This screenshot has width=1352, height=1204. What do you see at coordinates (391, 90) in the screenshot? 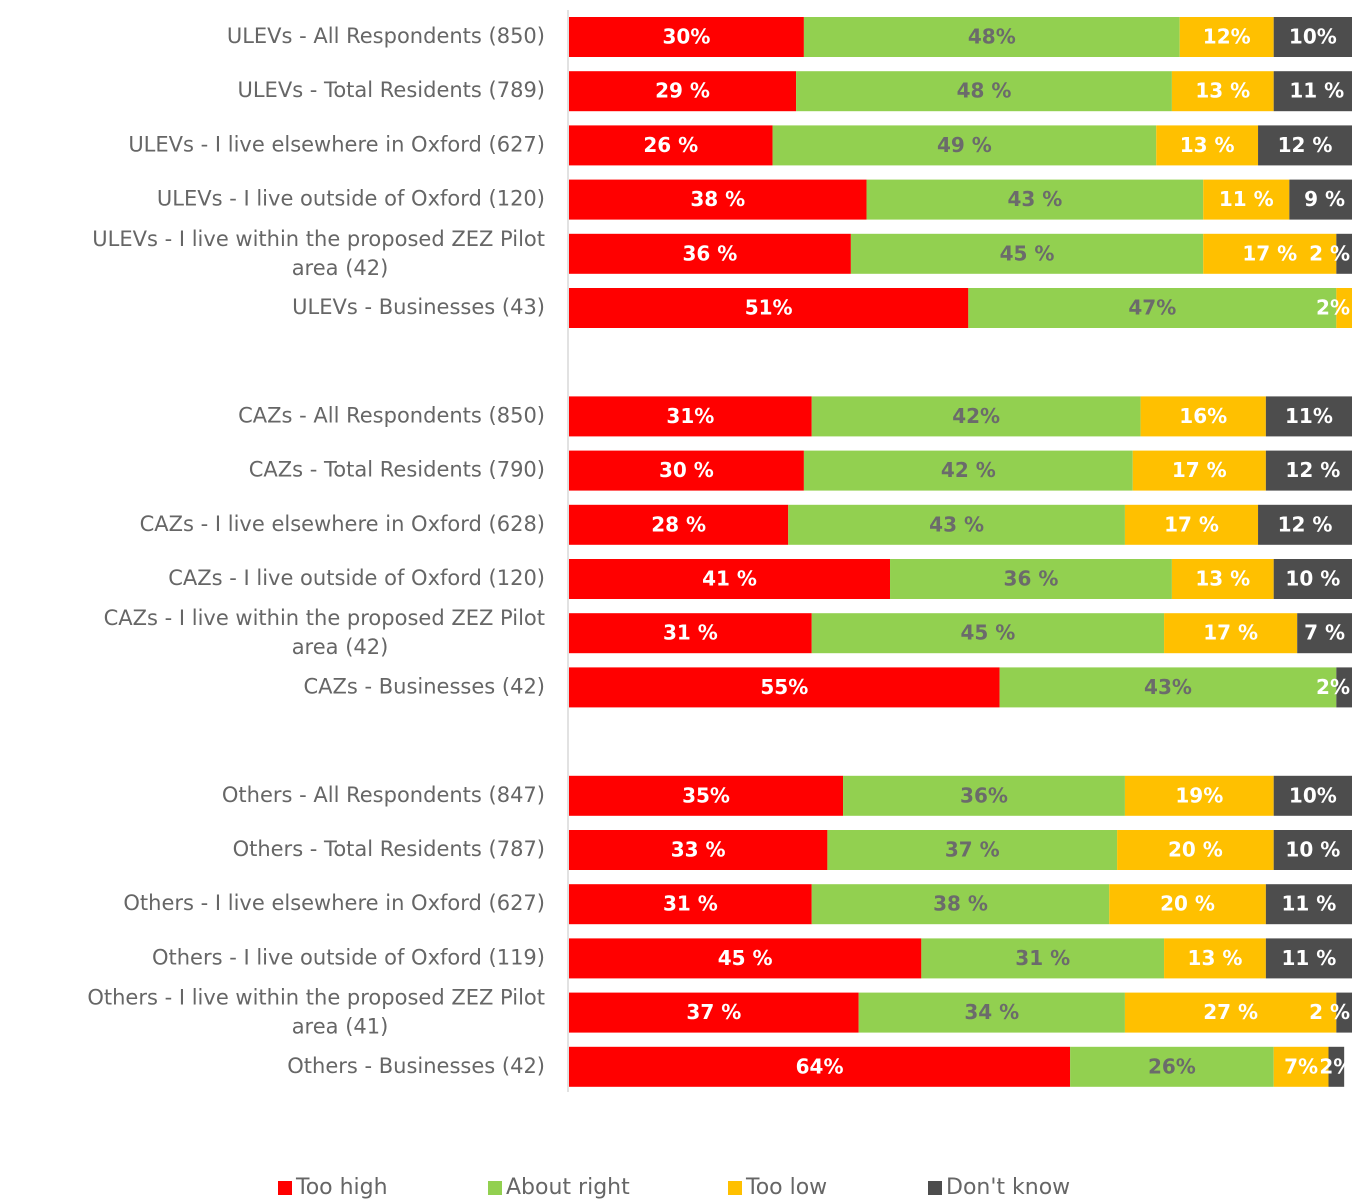
I see `category-label: ULEVs - Total Residents (789)` at bounding box center [391, 90].